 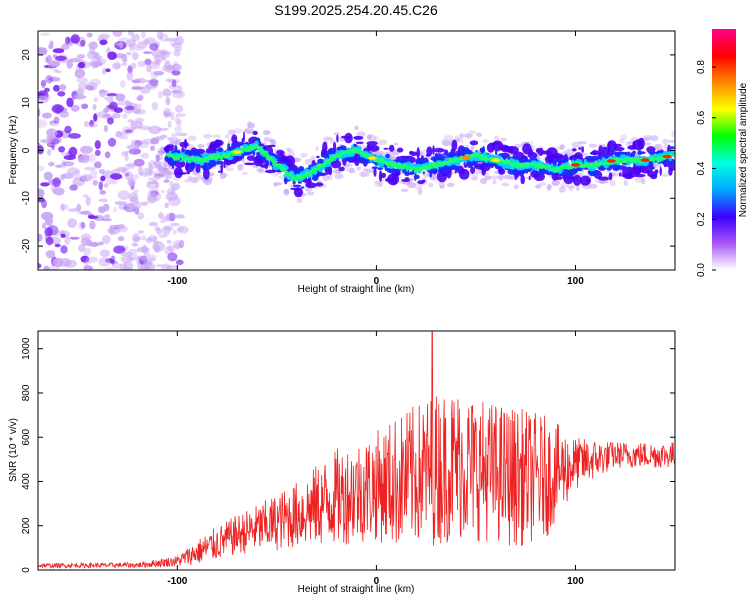 What do you see at coordinates (177, 581) in the screenshot?
I see `x-tick-label: -100` at bounding box center [177, 581].